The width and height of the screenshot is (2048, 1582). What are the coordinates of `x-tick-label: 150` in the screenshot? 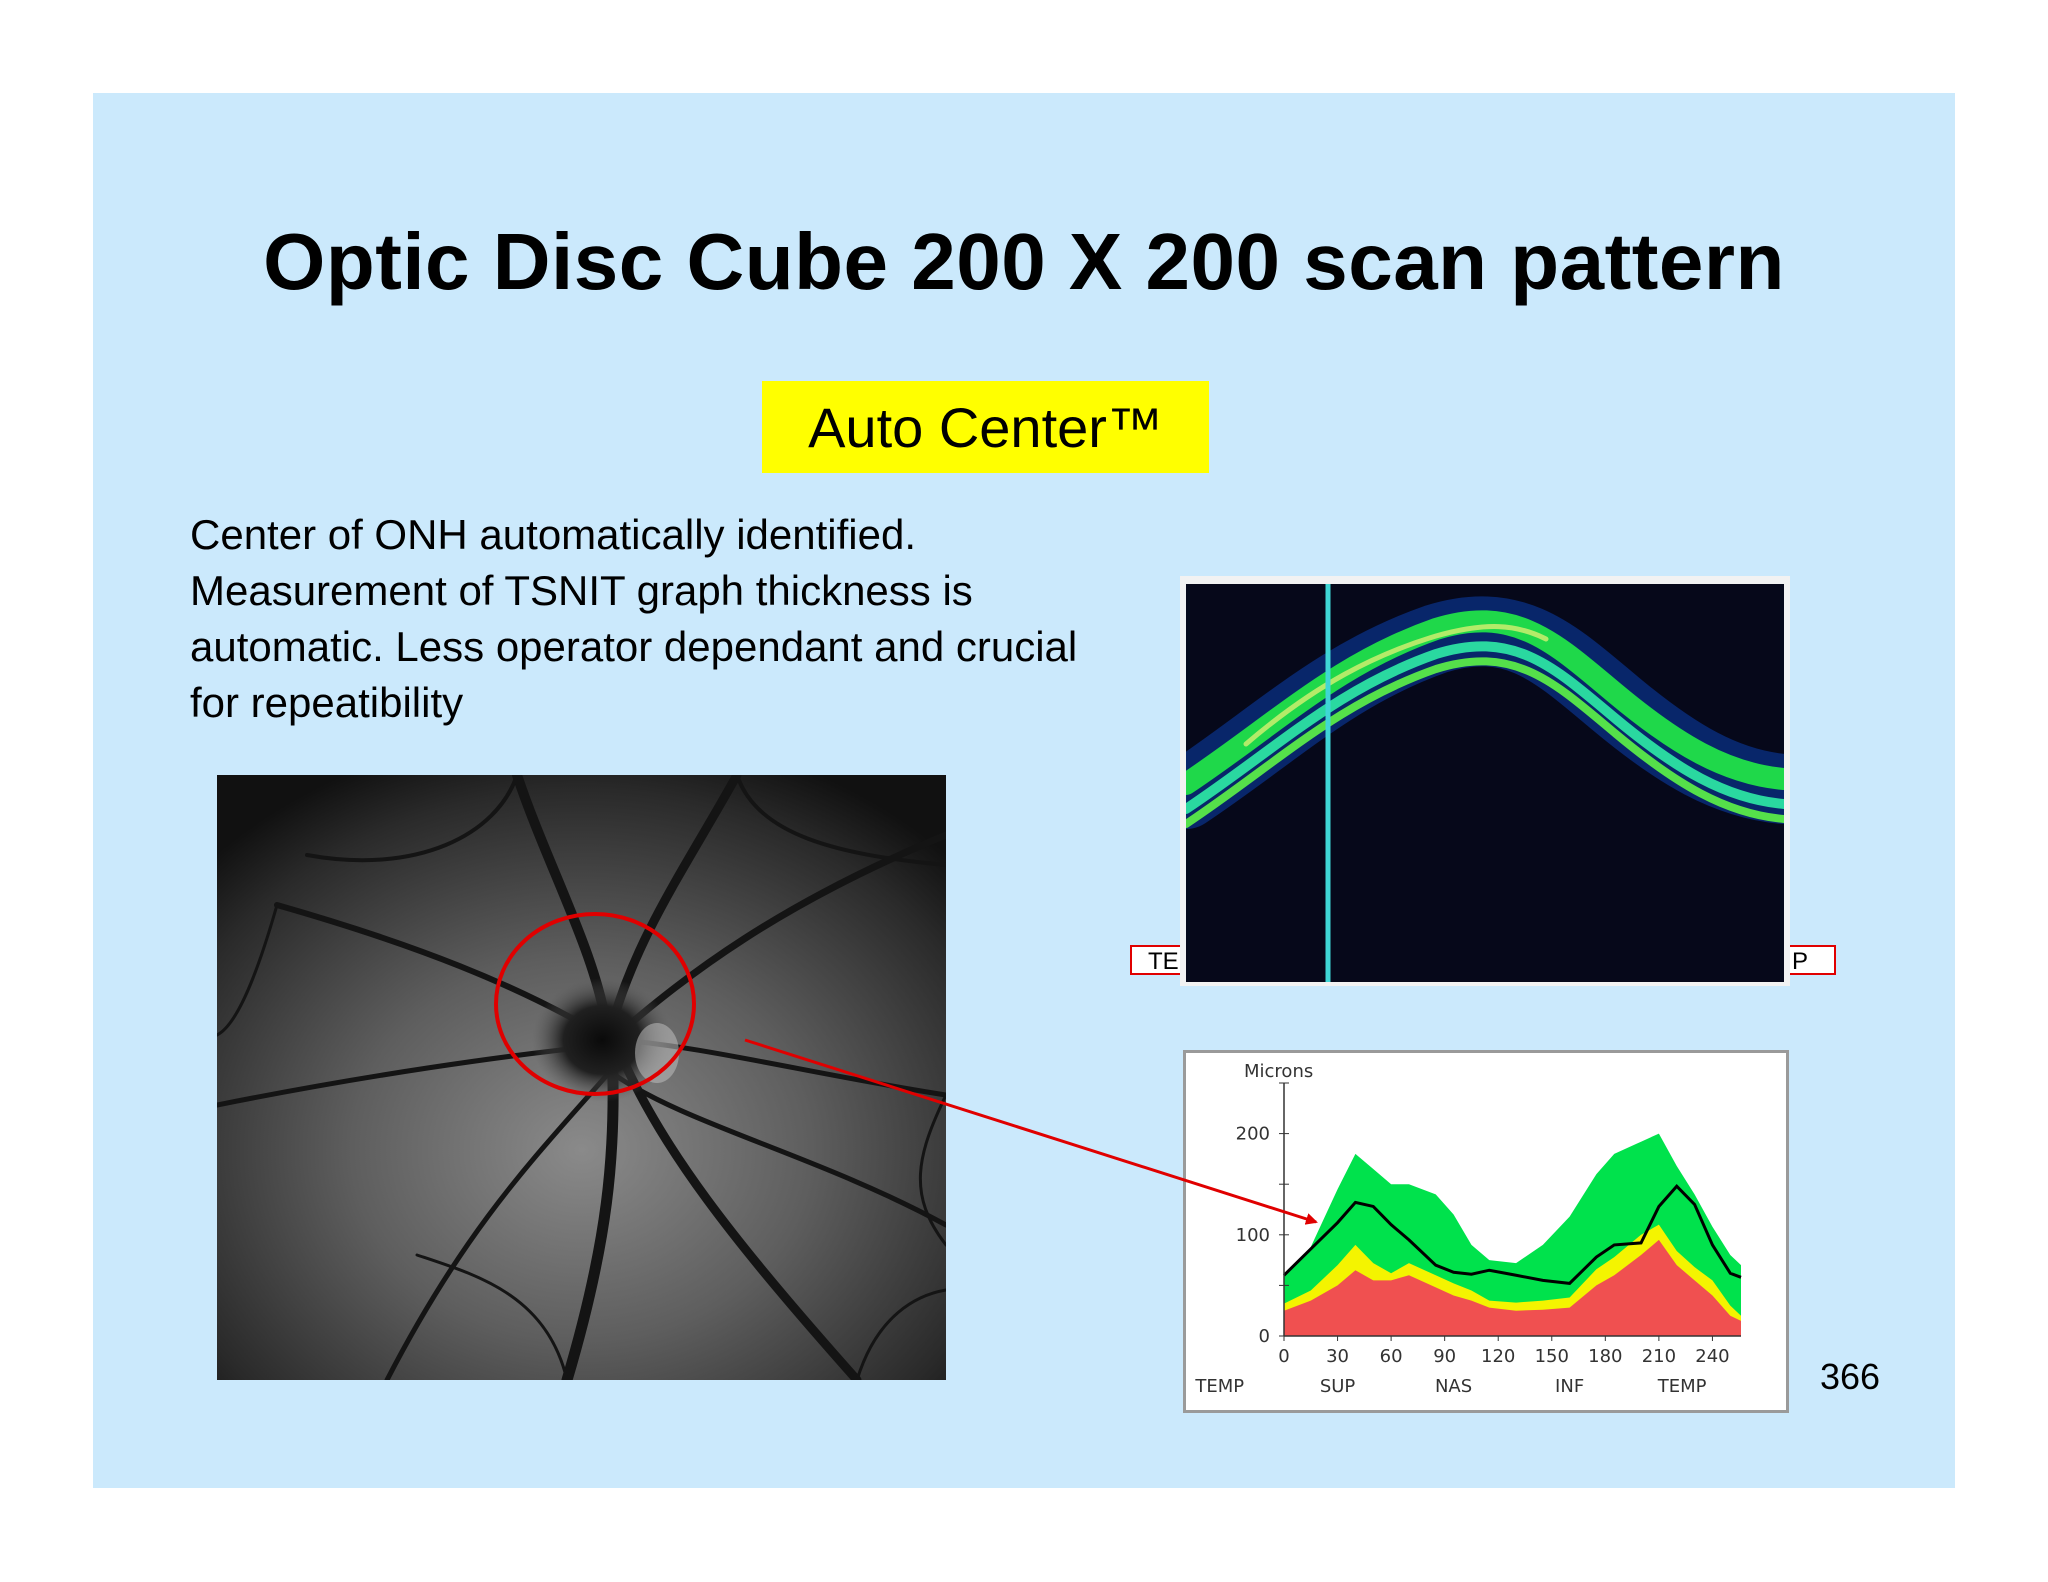 It's located at (1552, 1356).